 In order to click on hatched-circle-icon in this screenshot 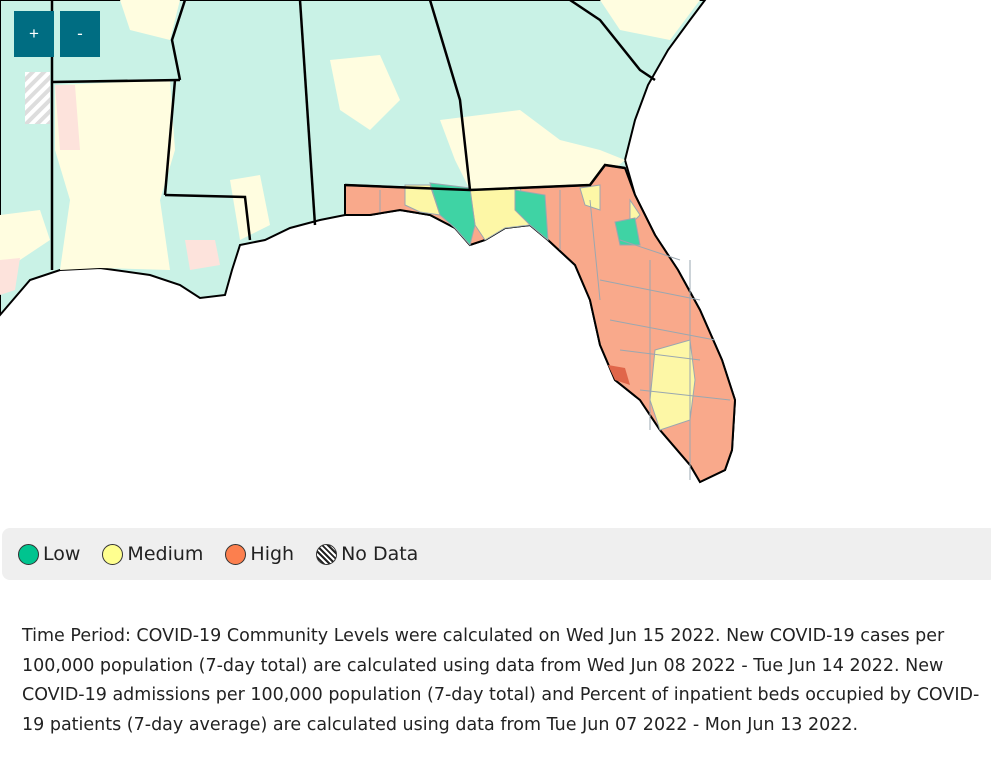, I will do `click(327, 554)`.